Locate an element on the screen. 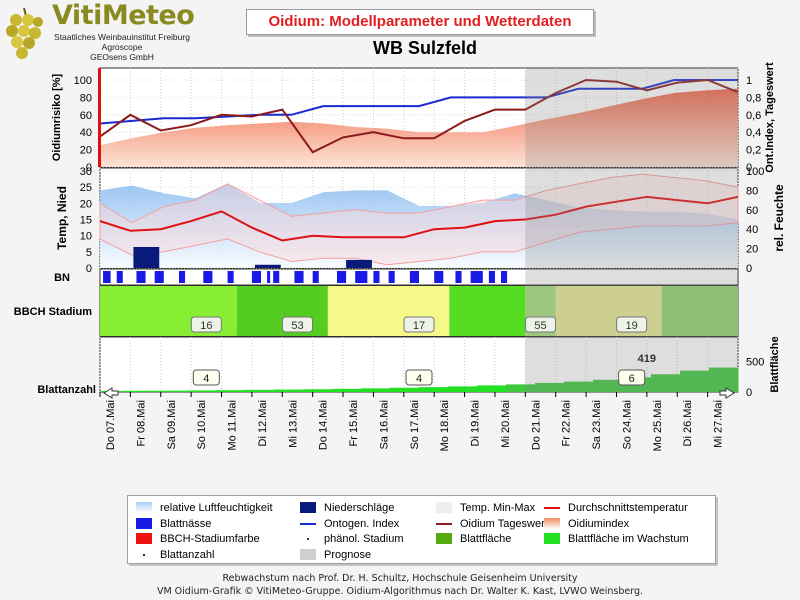 The image size is (800, 600). legend-label: Ontogen. Index is located at coordinates (362, 523).